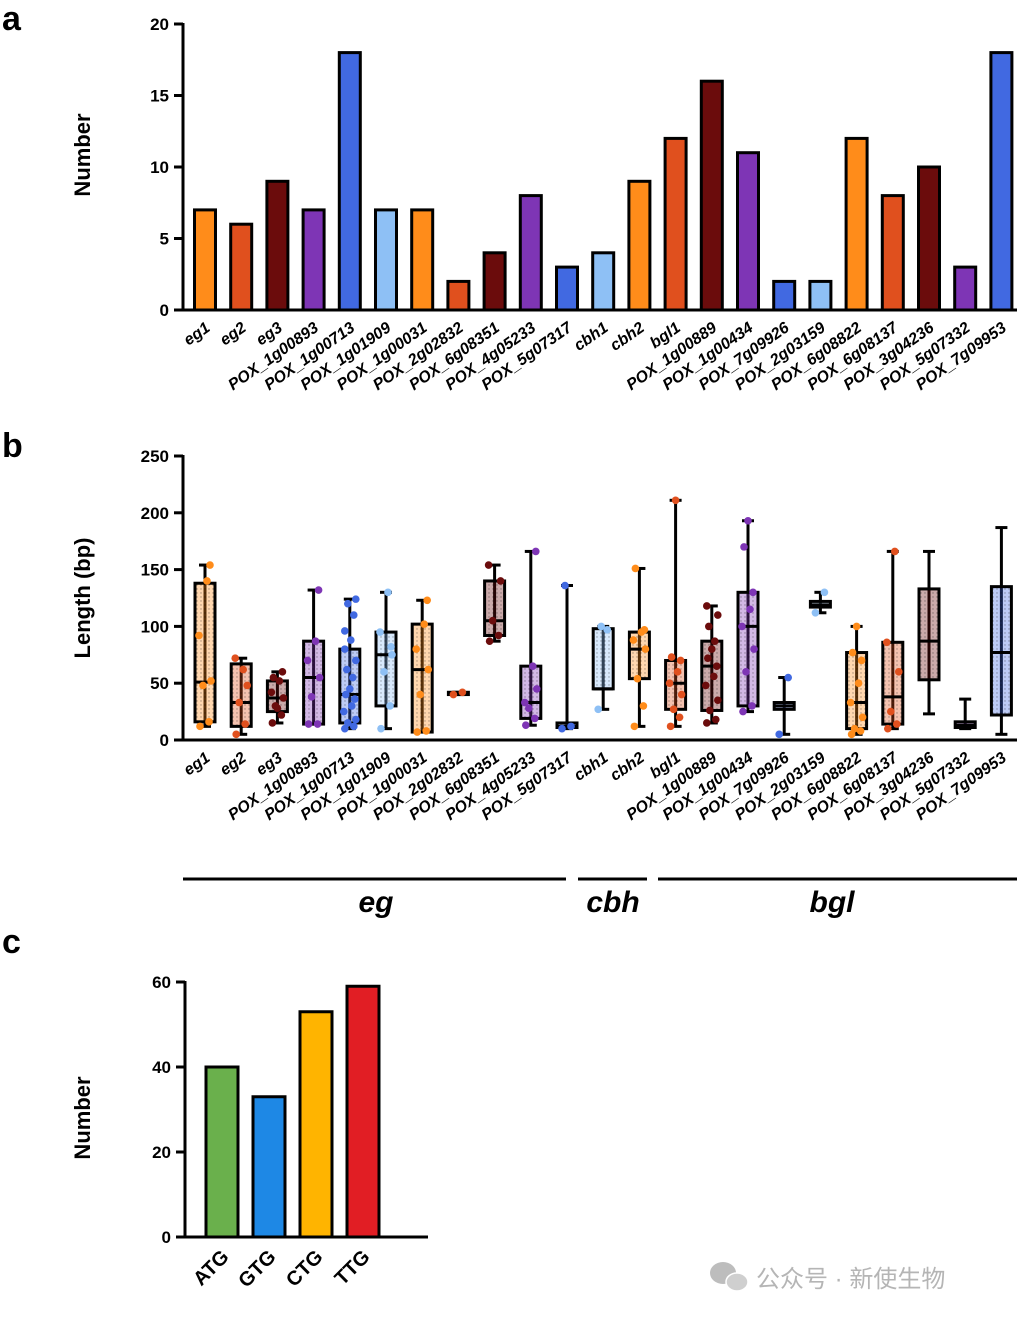 The height and width of the screenshot is (1319, 1026). What do you see at coordinates (11, 942) in the screenshot?
I see `panel-letter-c: c` at bounding box center [11, 942].